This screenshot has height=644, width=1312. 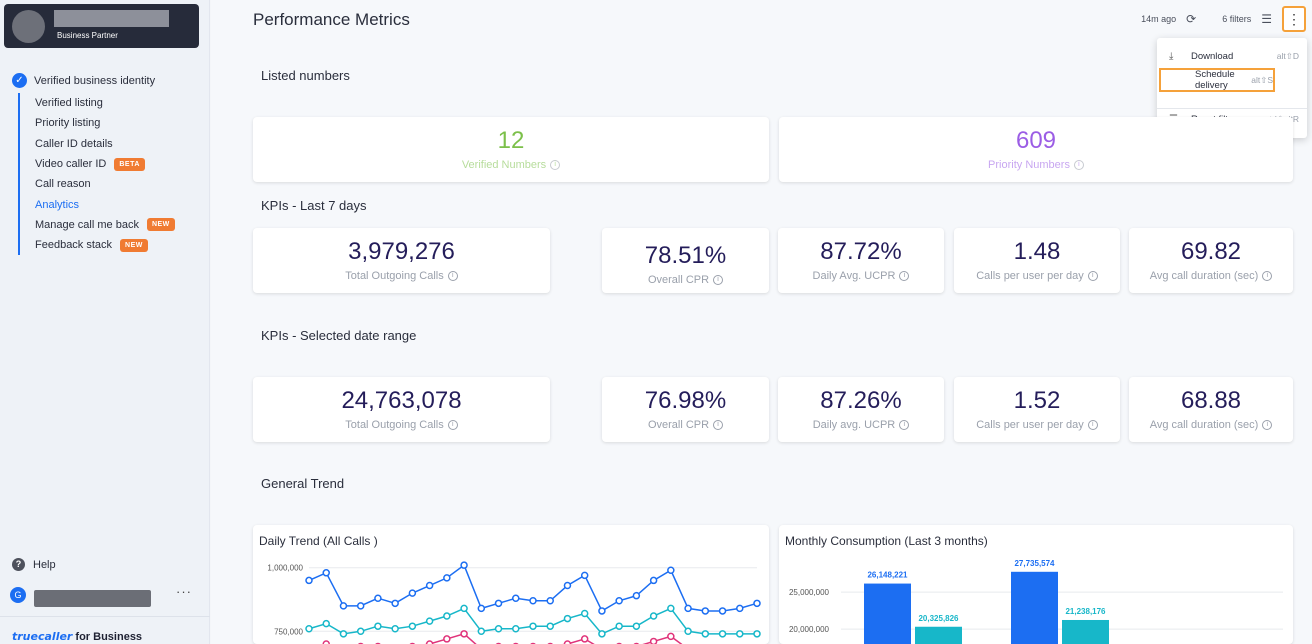 What do you see at coordinates (63, 184) in the screenshot?
I see `sidebar-item-label: Call reason` at bounding box center [63, 184].